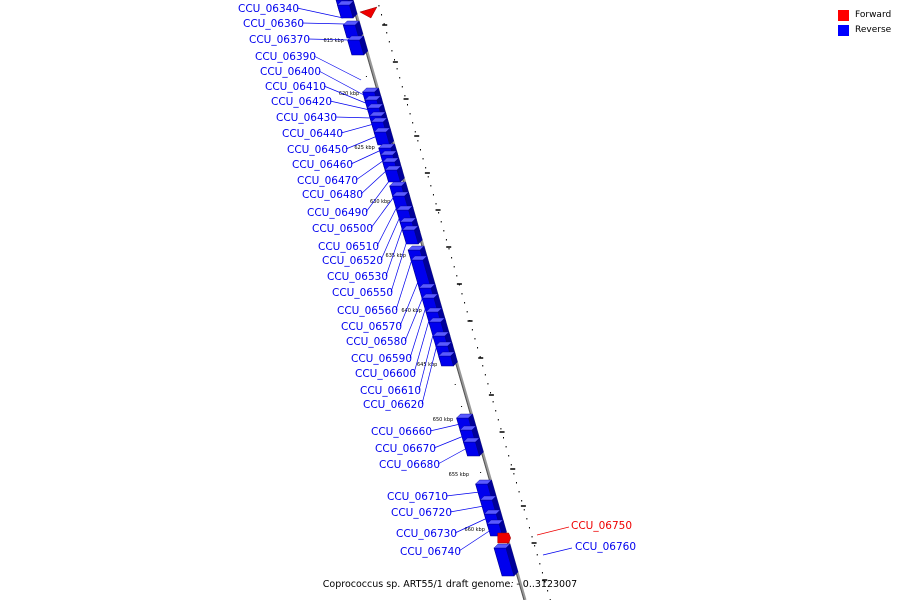 The width and height of the screenshot is (900, 600). I want to click on gene-label: CCU_06670, so click(405, 449).